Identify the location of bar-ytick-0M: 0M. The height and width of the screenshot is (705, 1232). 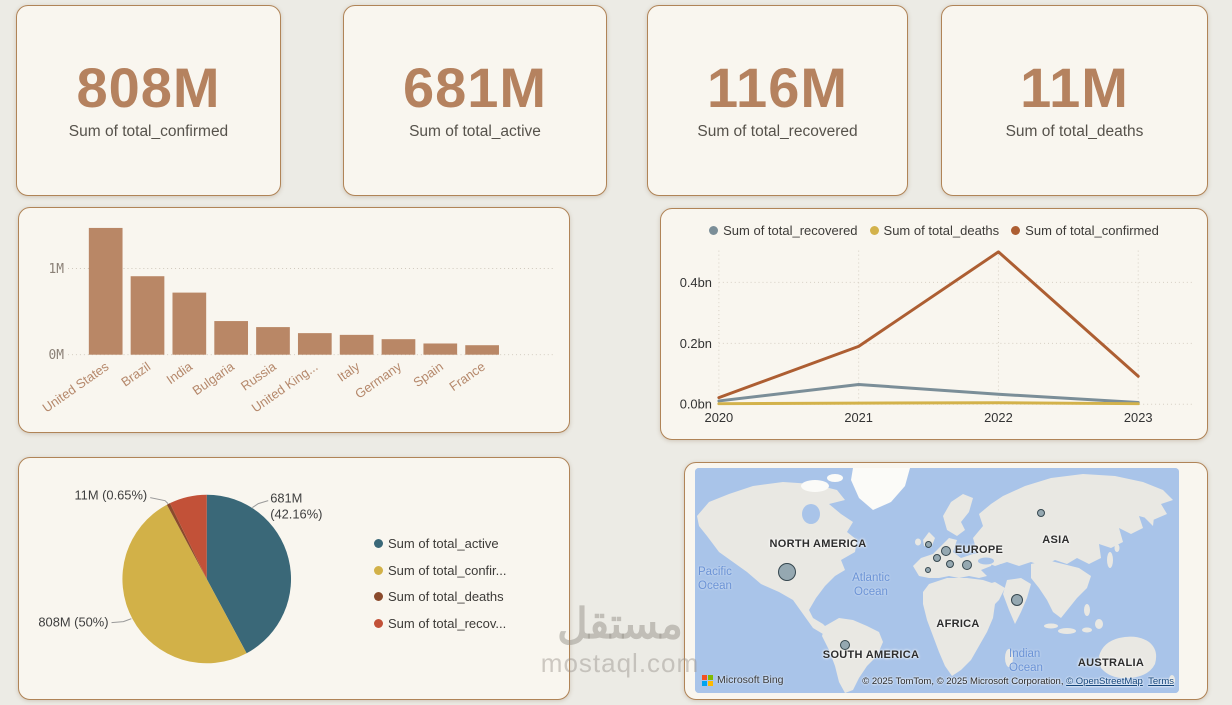
(57, 355).